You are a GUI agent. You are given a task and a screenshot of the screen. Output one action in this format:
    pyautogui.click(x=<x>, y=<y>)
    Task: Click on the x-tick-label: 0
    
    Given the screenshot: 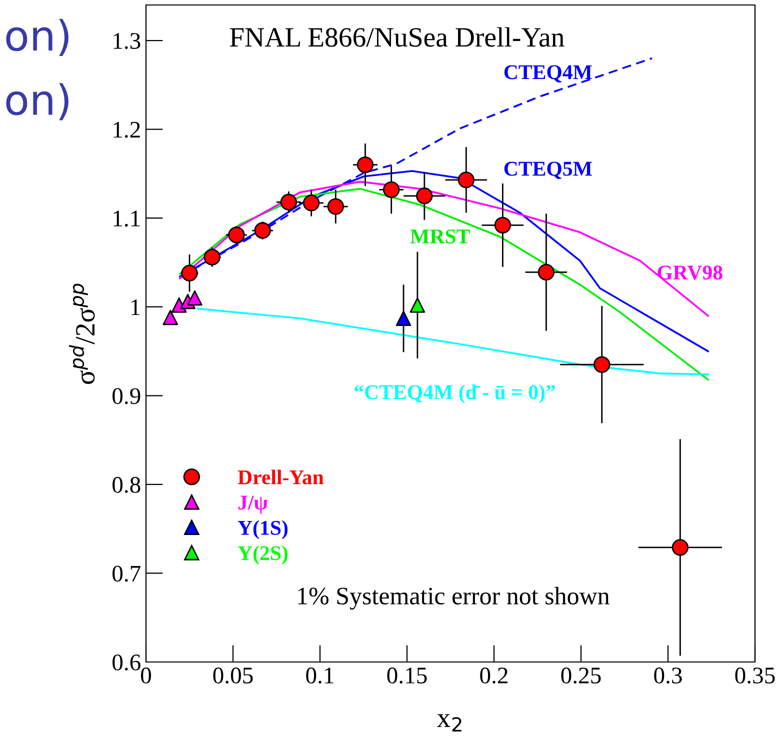 What is the action you would take?
    pyautogui.click(x=146, y=676)
    